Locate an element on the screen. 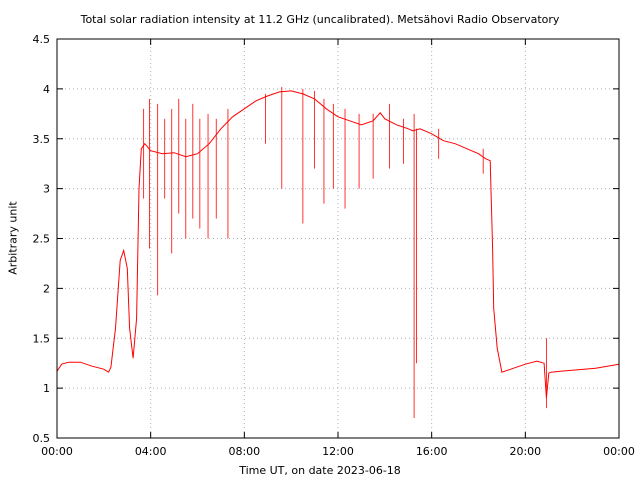  x-tick-label: 04:00 is located at coordinates (151, 451).